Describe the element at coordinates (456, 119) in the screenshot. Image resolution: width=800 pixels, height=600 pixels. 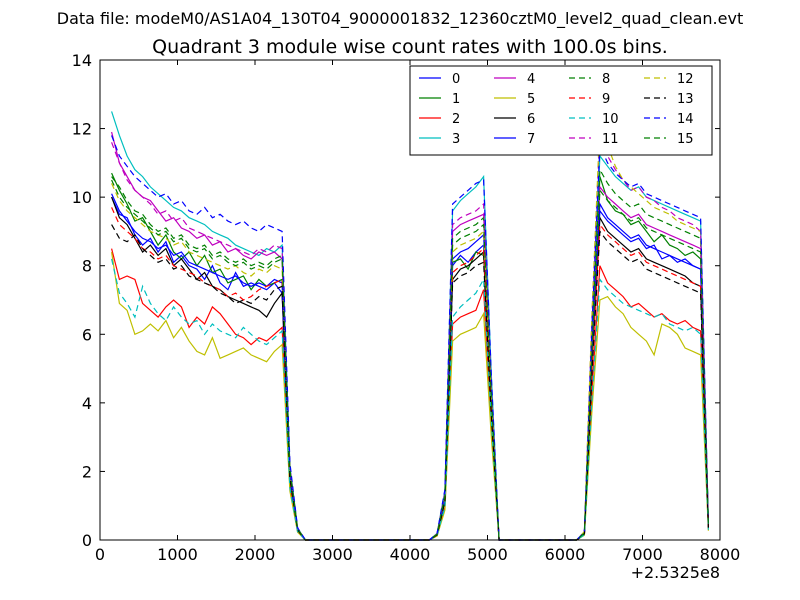
I see `legend-label-2: 2` at that location.